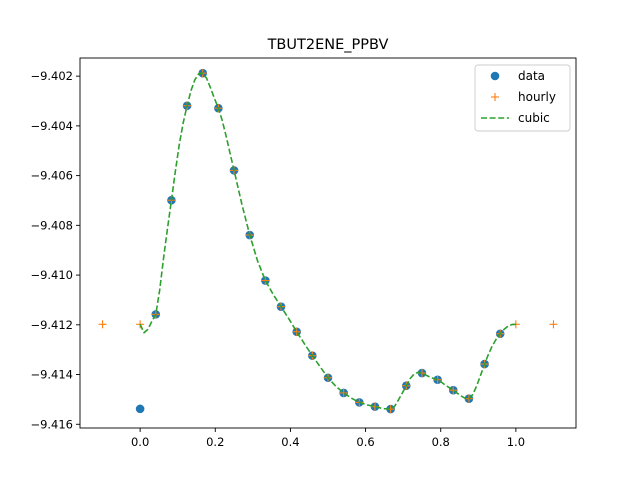 This screenshot has height=484, width=640. What do you see at coordinates (495, 76) in the screenshot?
I see `legend-circle-icon` at bounding box center [495, 76].